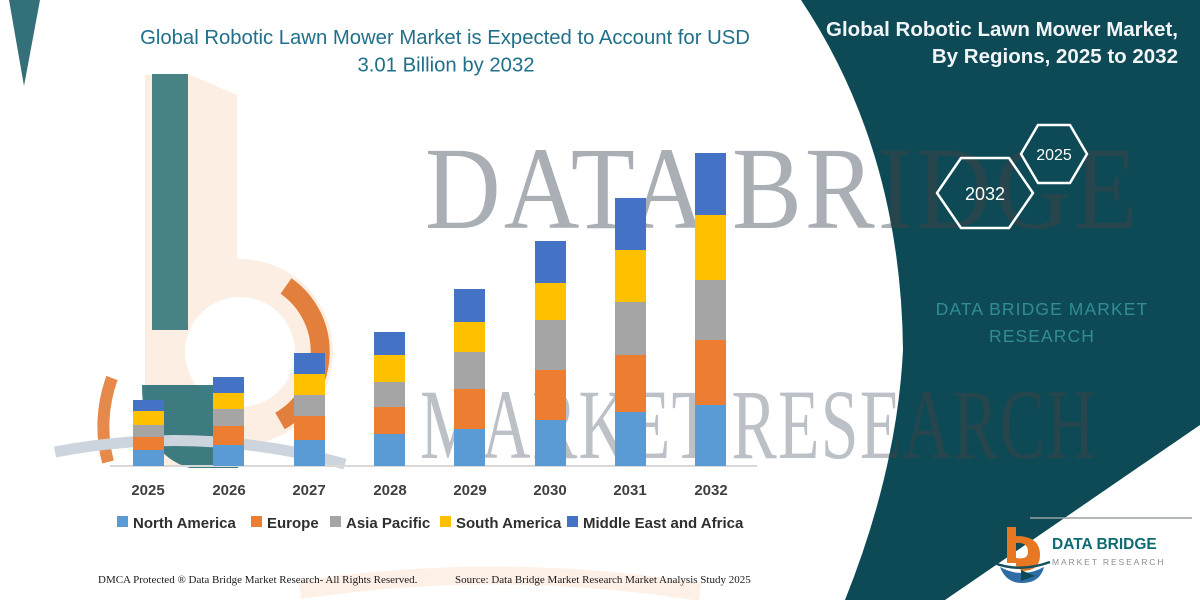 This screenshot has height=600, width=1200. Describe the element at coordinates (308, 490) in the screenshot. I see `svg-text: 2027` at that location.